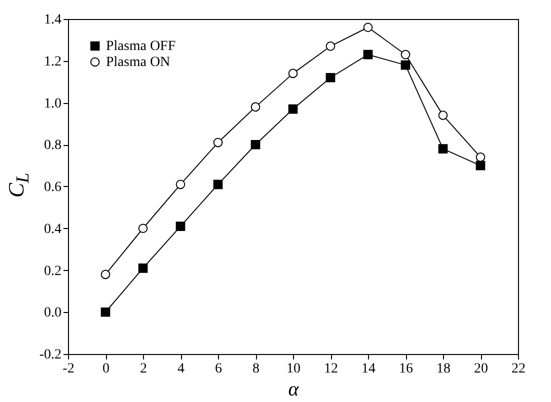 The height and width of the screenshot is (402, 551). Describe the element at coordinates (369, 369) in the screenshot. I see `x-tick-label: 14` at that location.